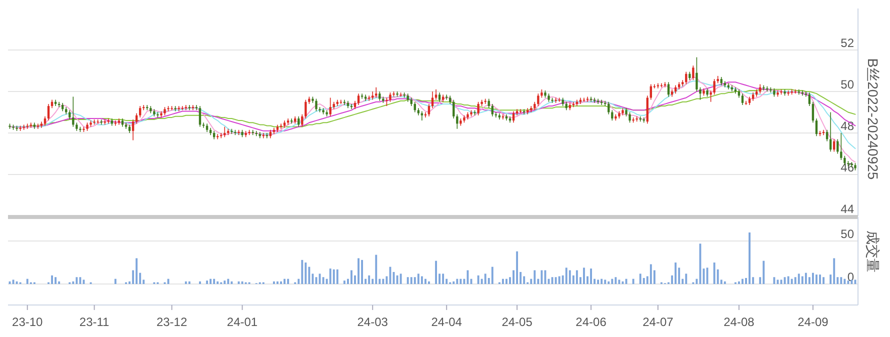 The height and width of the screenshot is (337, 890). What do you see at coordinates (372, 322) in the screenshot?
I see `x-tick-label: 24-03` at bounding box center [372, 322].